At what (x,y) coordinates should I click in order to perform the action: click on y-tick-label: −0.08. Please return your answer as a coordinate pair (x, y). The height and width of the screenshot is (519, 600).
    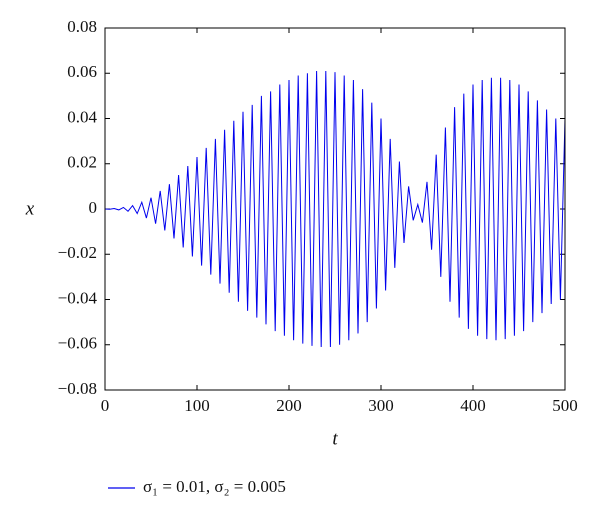
    Looking at the image, I should click on (77, 388).